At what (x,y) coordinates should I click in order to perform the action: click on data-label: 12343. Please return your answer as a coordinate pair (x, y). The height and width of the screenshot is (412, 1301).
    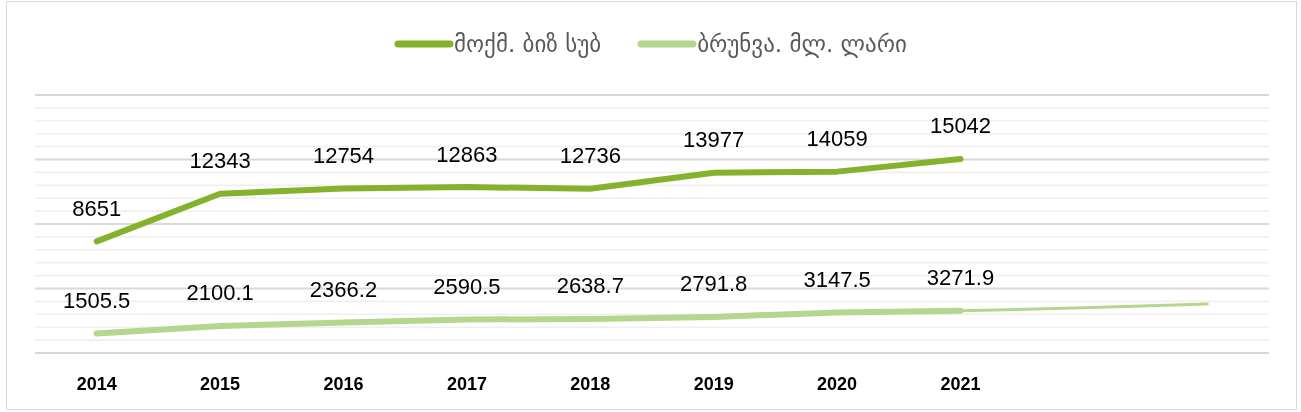
    Looking at the image, I should click on (220, 161).